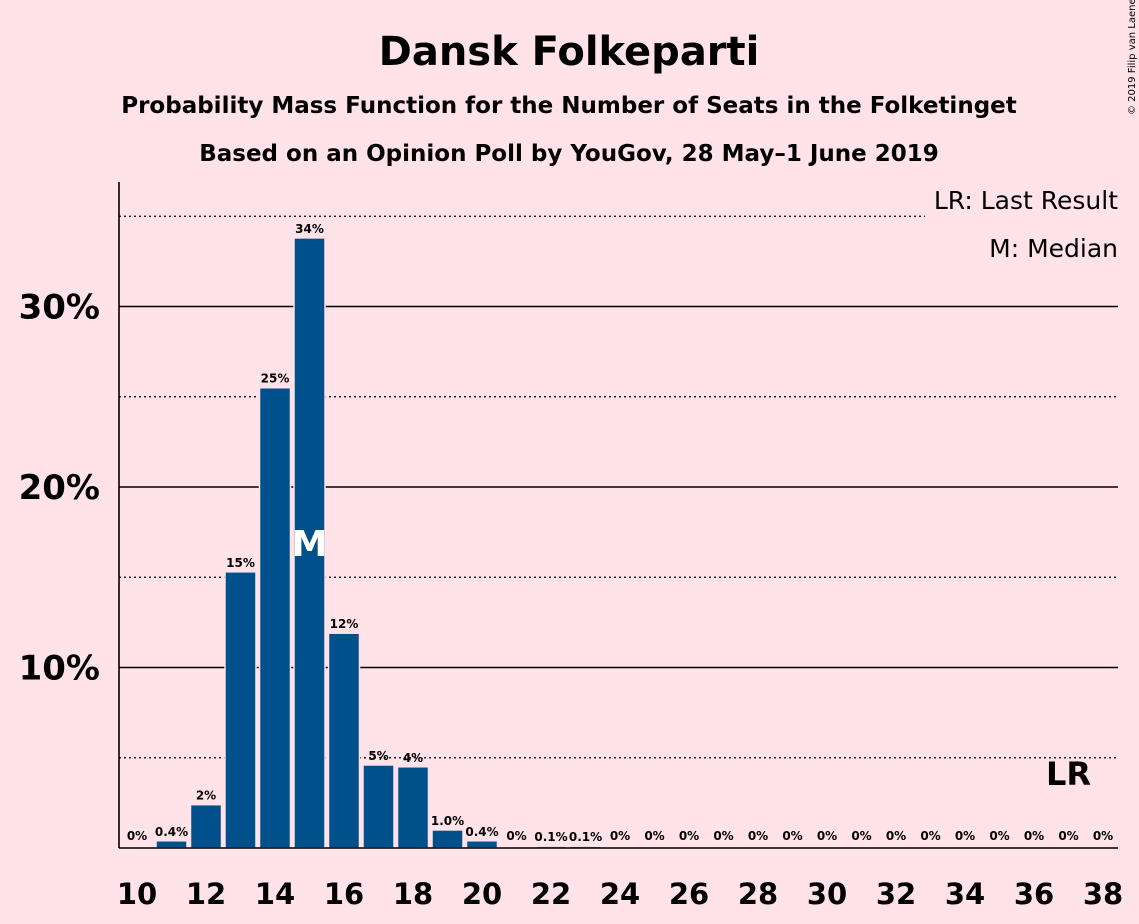 The height and width of the screenshot is (924, 1139). I want to click on last-result-marker: LR, so click(1068, 774).